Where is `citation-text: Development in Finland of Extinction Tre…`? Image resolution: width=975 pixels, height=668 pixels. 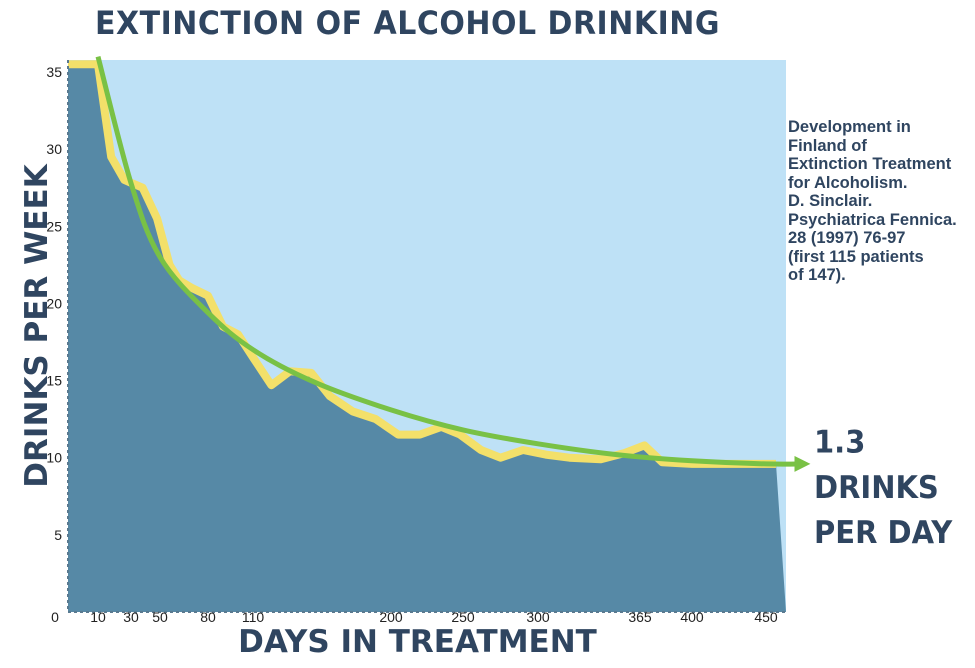 citation-text: Development in Finland of Extinction Tre… is located at coordinates (872, 201).